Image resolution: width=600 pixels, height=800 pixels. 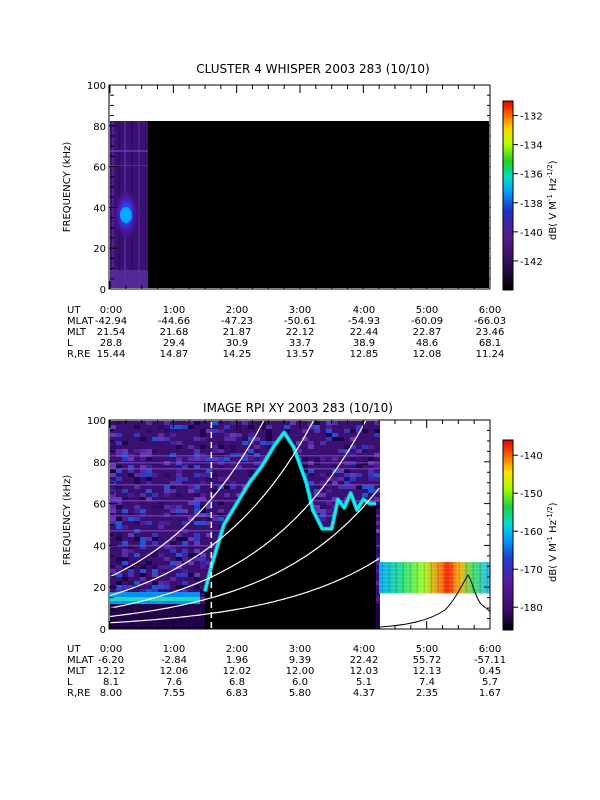 I want to click on colorbar-tick-label: -136, so click(x=531, y=175).